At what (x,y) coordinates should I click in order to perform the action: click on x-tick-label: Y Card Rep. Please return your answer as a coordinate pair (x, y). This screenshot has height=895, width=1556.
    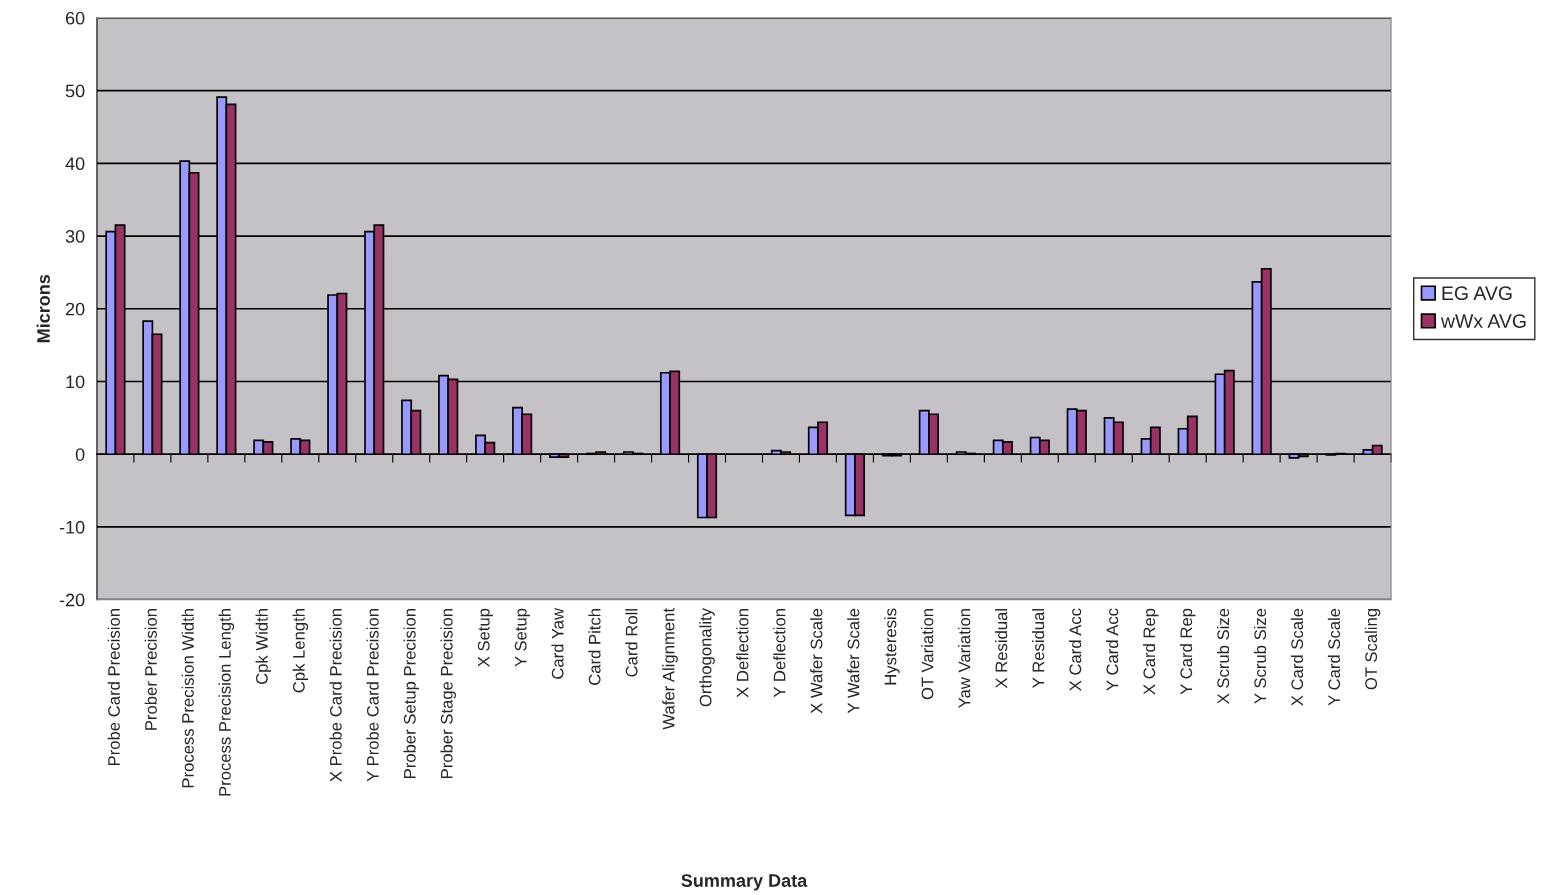
    Looking at the image, I should click on (1187, 651).